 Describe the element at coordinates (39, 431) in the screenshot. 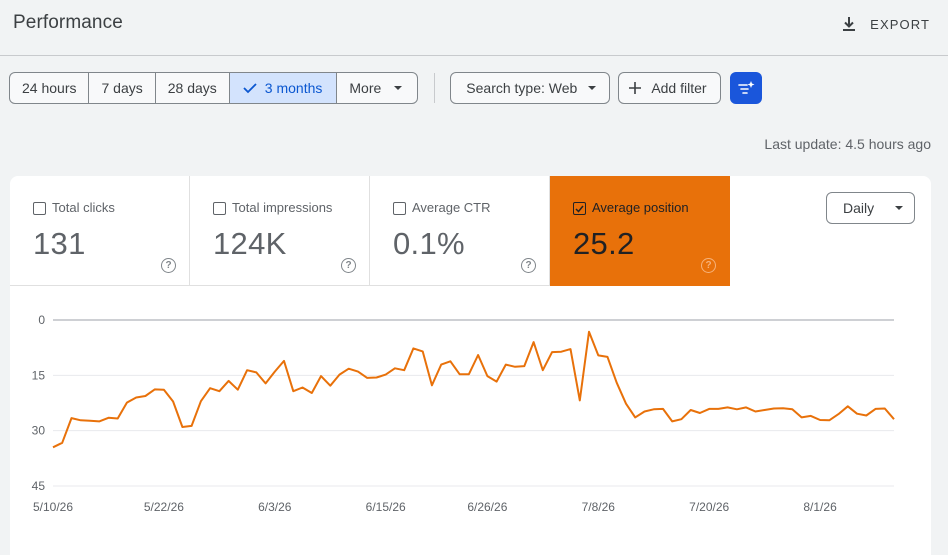

I see `y-tick-label: 30` at that location.